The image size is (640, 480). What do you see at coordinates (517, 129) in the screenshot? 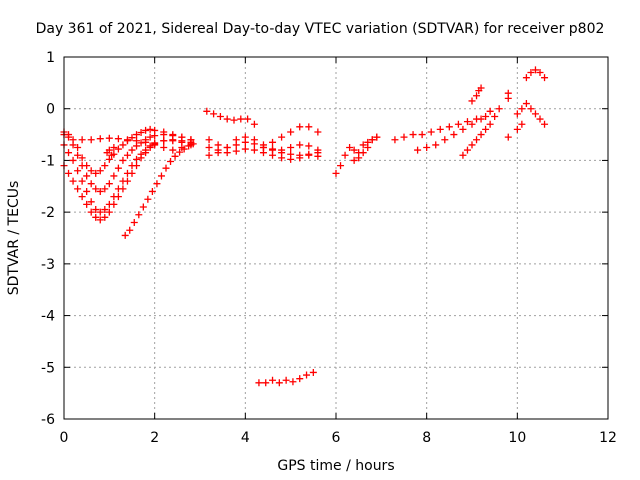
I see `data-point-arc-u` at bounding box center [517, 129].